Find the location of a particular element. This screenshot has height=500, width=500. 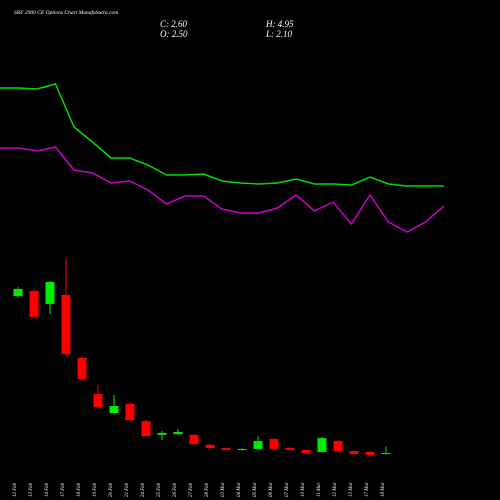

x-tick-label: 04 Mar is located at coordinates (239, 489).